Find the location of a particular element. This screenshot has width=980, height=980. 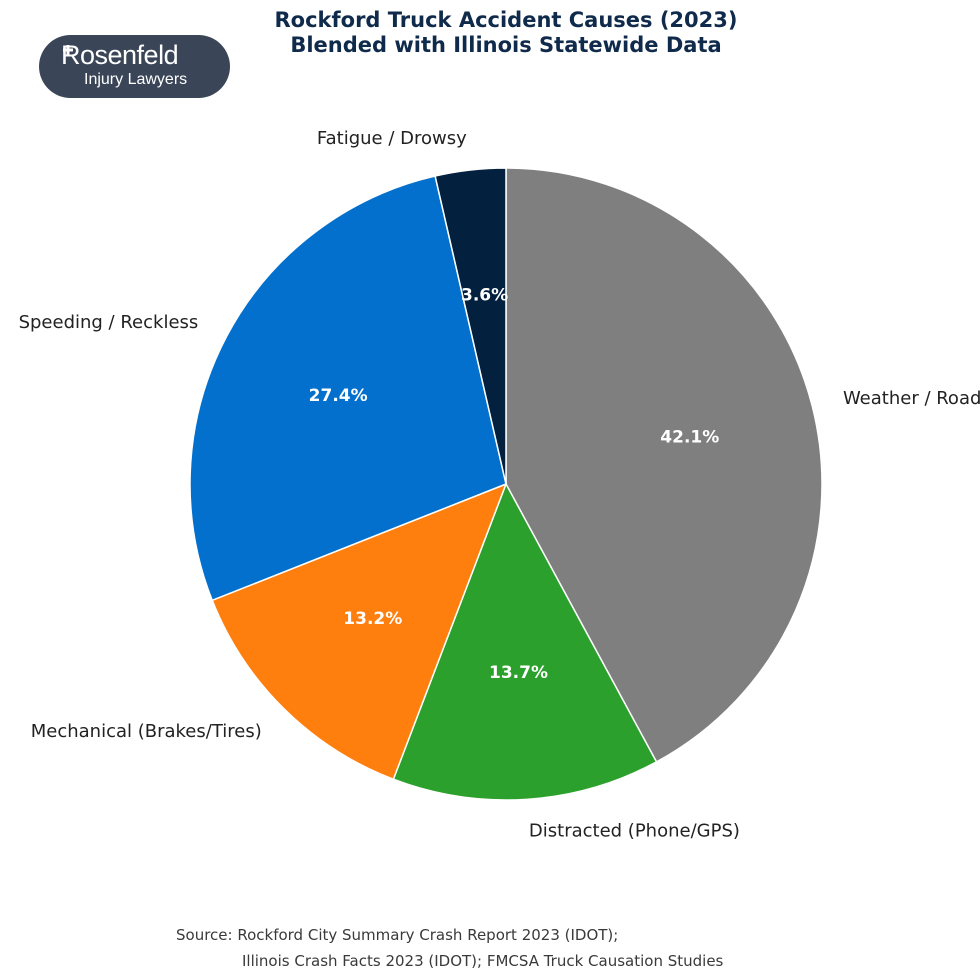

pie-value-label-fatigue-drowsy: 3.6% is located at coordinates (484, 296).